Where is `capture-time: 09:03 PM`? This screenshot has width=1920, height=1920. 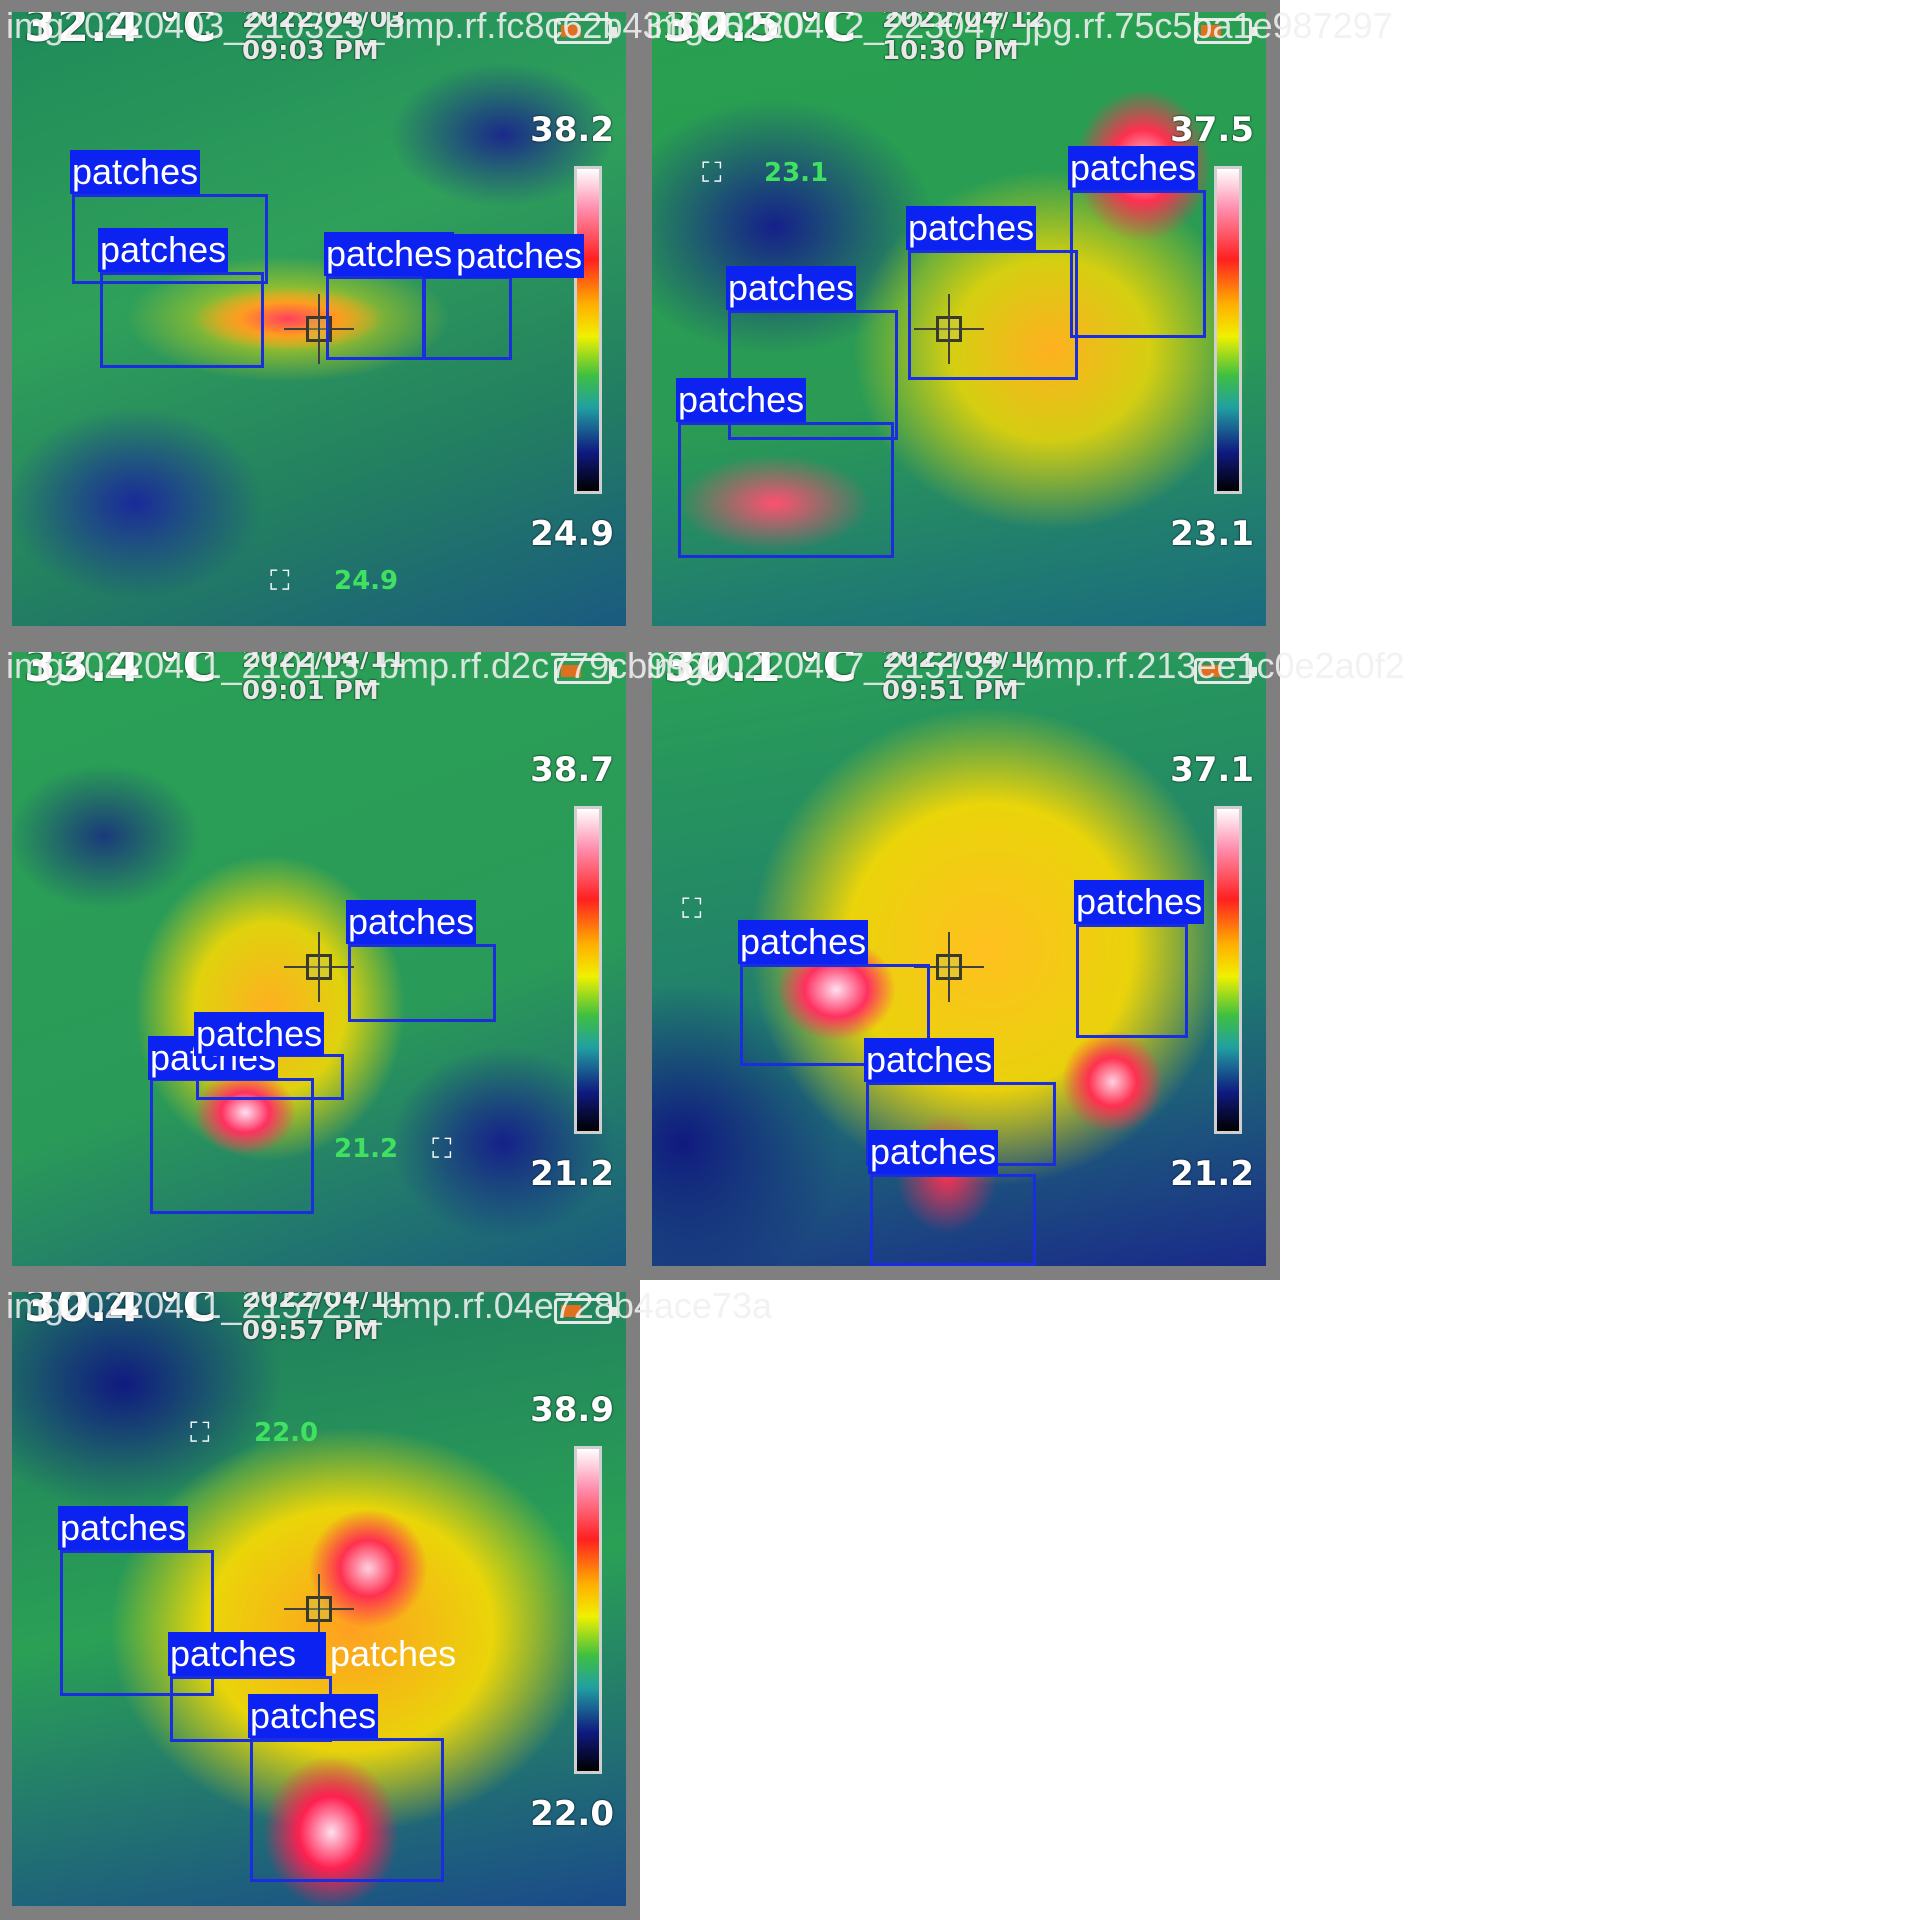 capture-time: 09:03 PM is located at coordinates (310, 51).